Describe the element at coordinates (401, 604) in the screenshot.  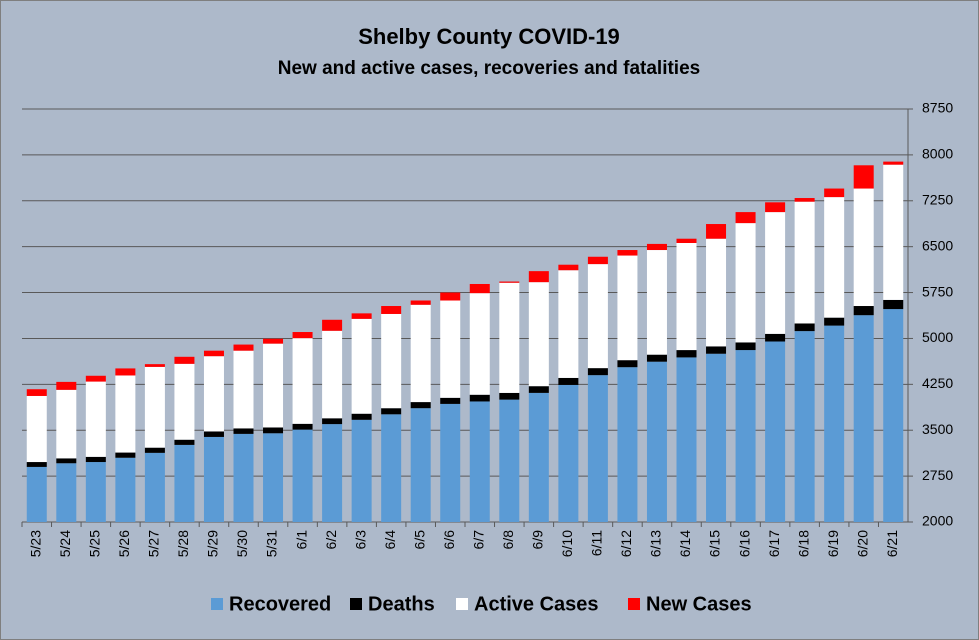
I see `legend-label: Deaths` at that location.